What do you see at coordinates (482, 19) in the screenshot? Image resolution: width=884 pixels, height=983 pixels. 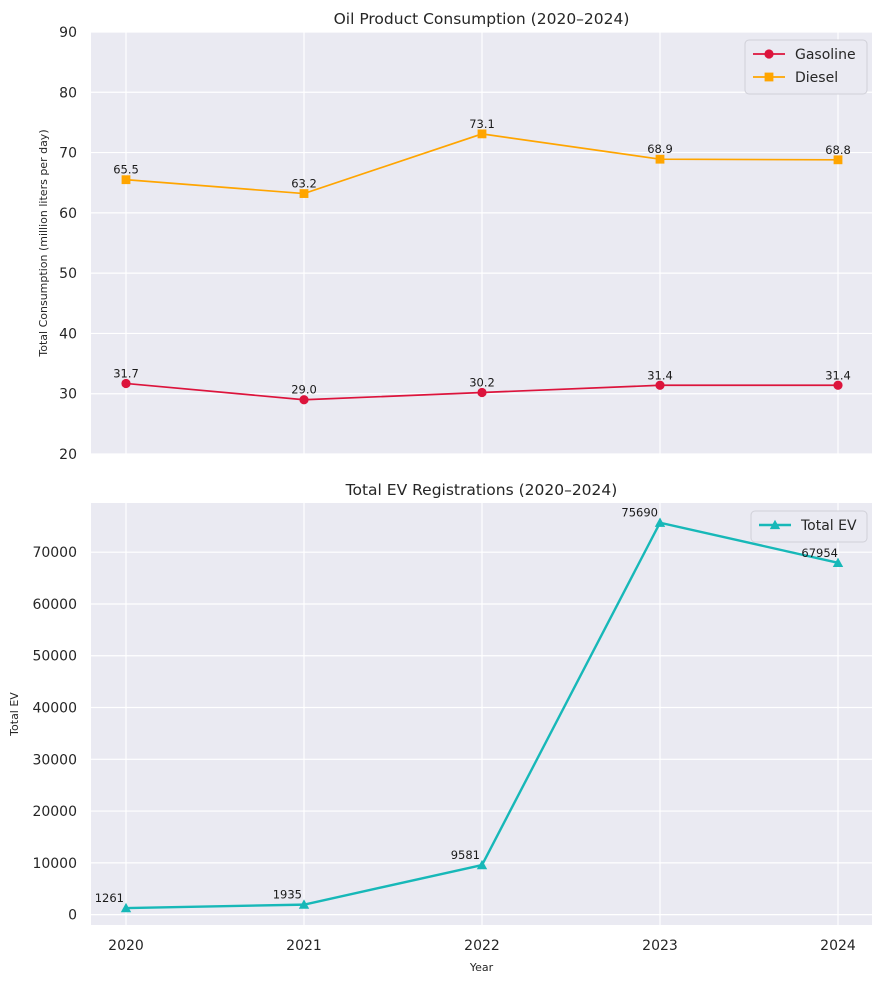 I see `chart-title: Oil Product Consumption (2020–2024)` at bounding box center [482, 19].